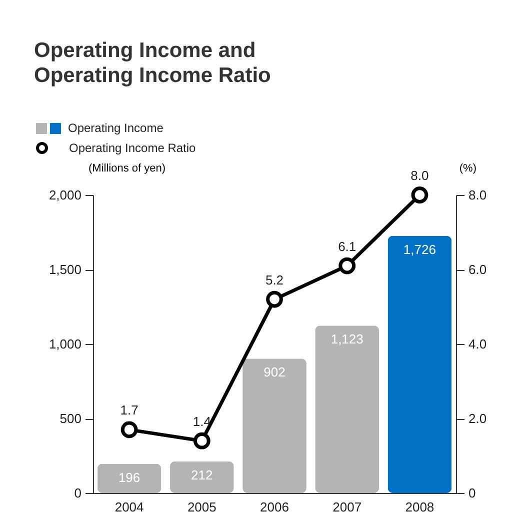 The image size is (530, 530). Describe the element at coordinates (477, 418) in the screenshot. I see `y2-tick-label: 2.0` at that location.